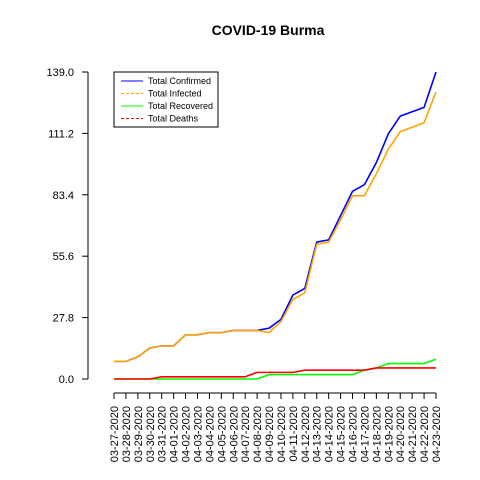 This screenshot has height=480, width=480. Describe the element at coordinates (365, 434) in the screenshot. I see `x-tick-label: 04-17-2020` at that location.